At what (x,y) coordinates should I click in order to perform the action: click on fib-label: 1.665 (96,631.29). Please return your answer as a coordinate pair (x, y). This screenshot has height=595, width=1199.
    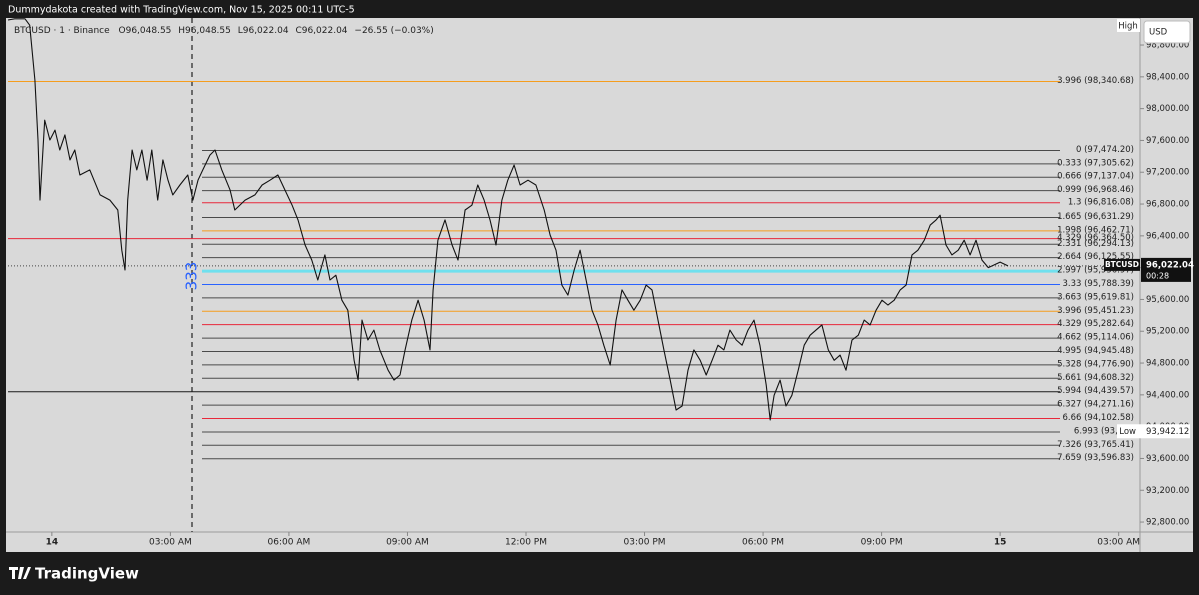
    Looking at the image, I should click on (1095, 217).